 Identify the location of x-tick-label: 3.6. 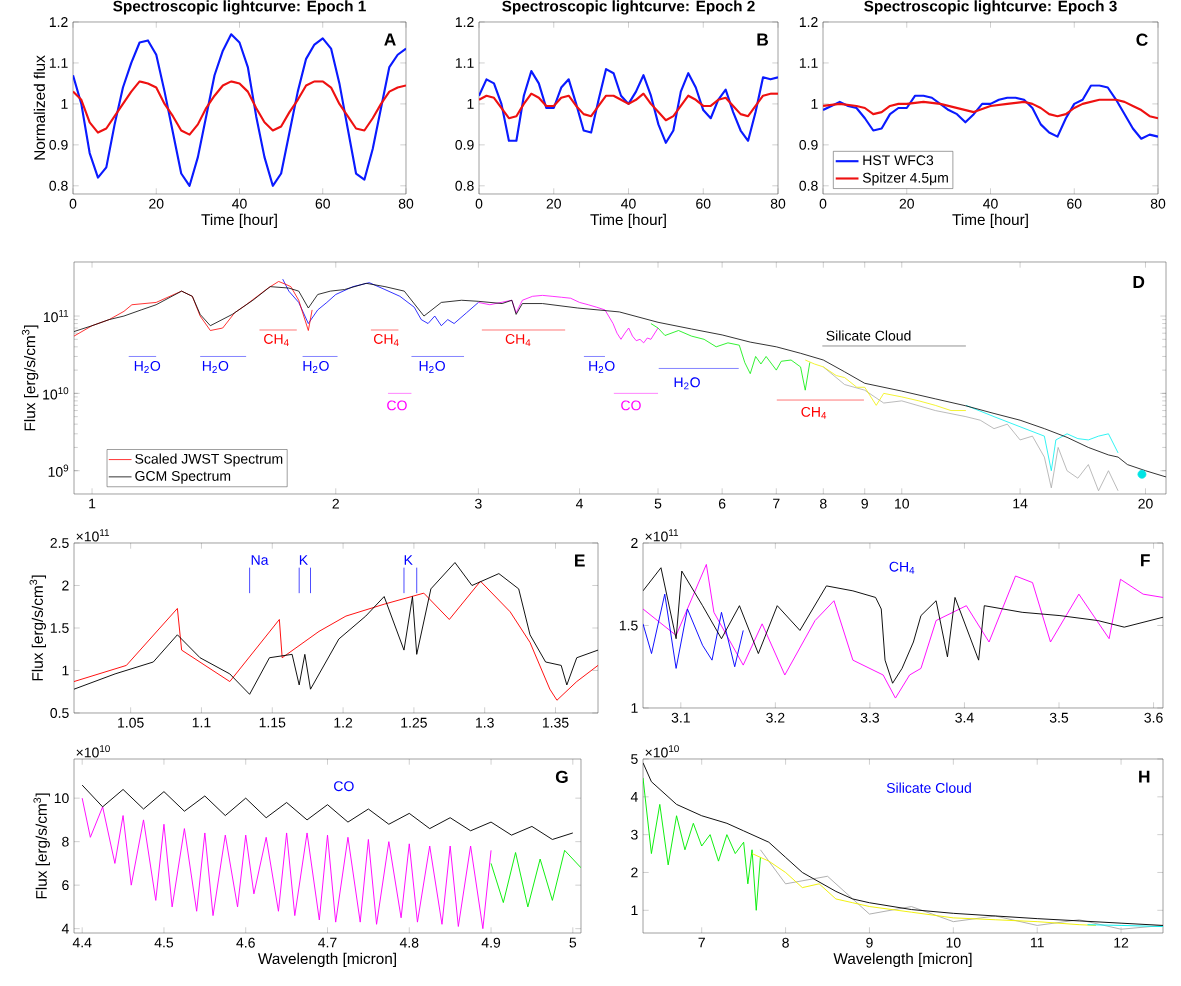
(1153, 717).